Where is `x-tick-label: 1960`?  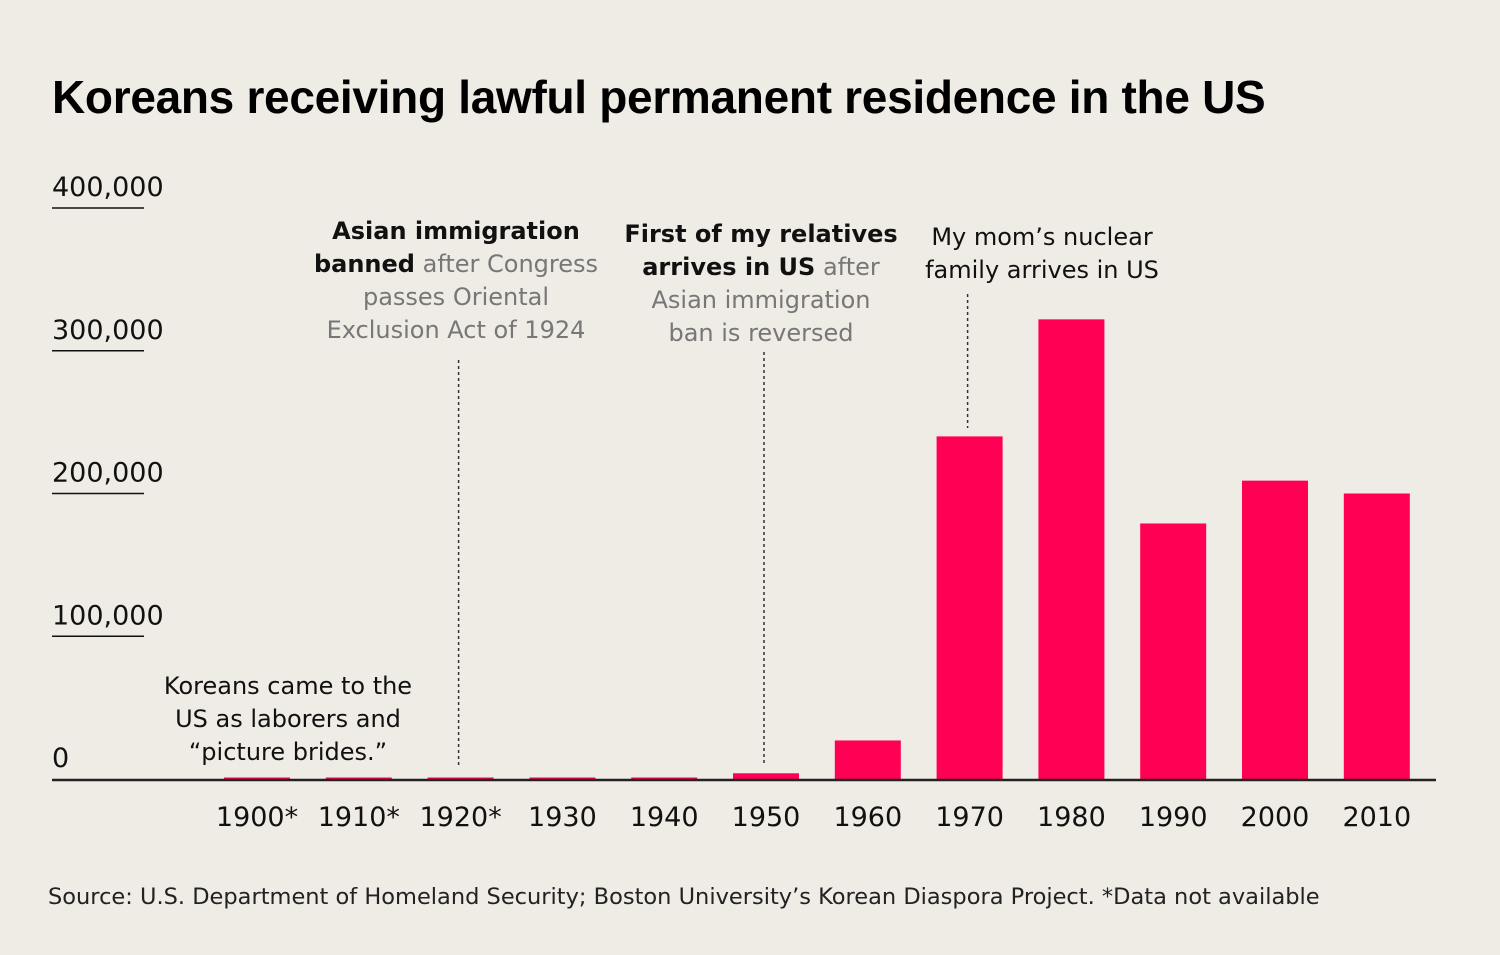
x-tick-label: 1960 is located at coordinates (867, 817).